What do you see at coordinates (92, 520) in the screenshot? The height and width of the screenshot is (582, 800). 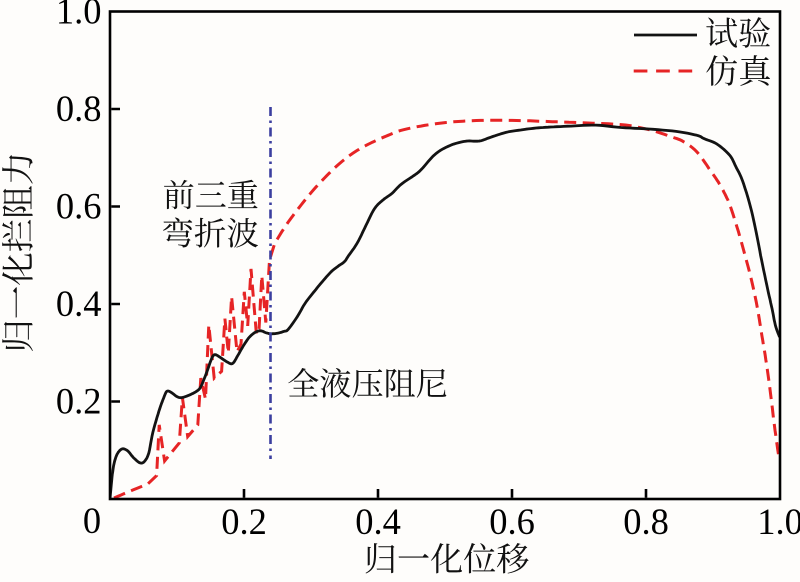 I see `svg-text: 0` at bounding box center [92, 520].